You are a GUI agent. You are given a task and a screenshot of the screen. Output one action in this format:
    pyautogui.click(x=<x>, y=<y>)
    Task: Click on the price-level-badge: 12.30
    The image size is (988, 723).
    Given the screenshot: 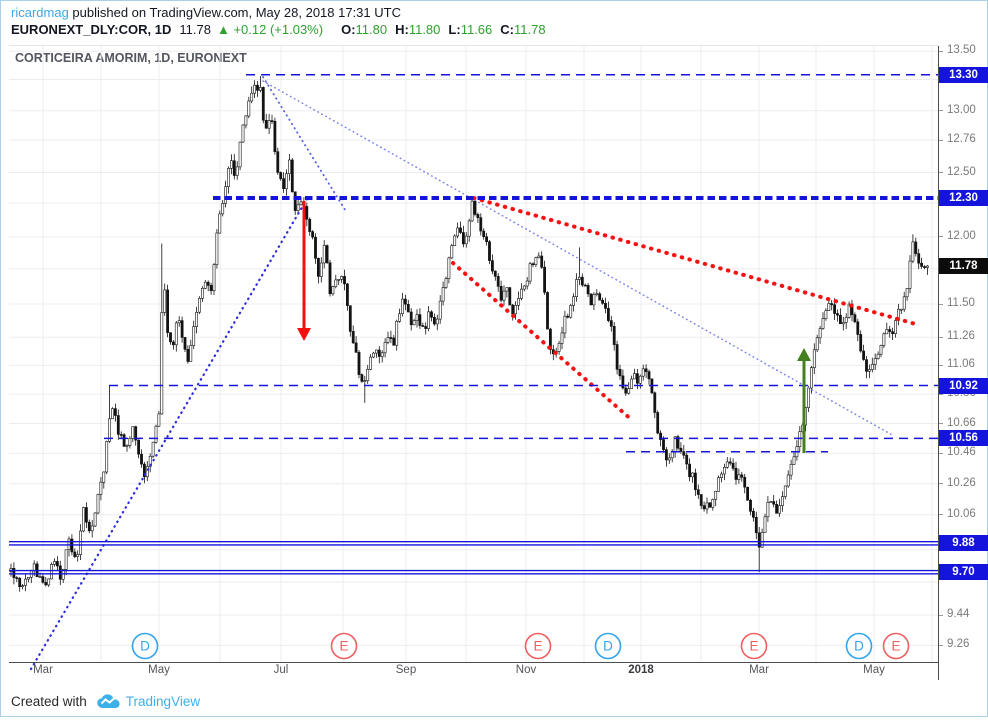 What is the action you would take?
    pyautogui.click(x=963, y=198)
    